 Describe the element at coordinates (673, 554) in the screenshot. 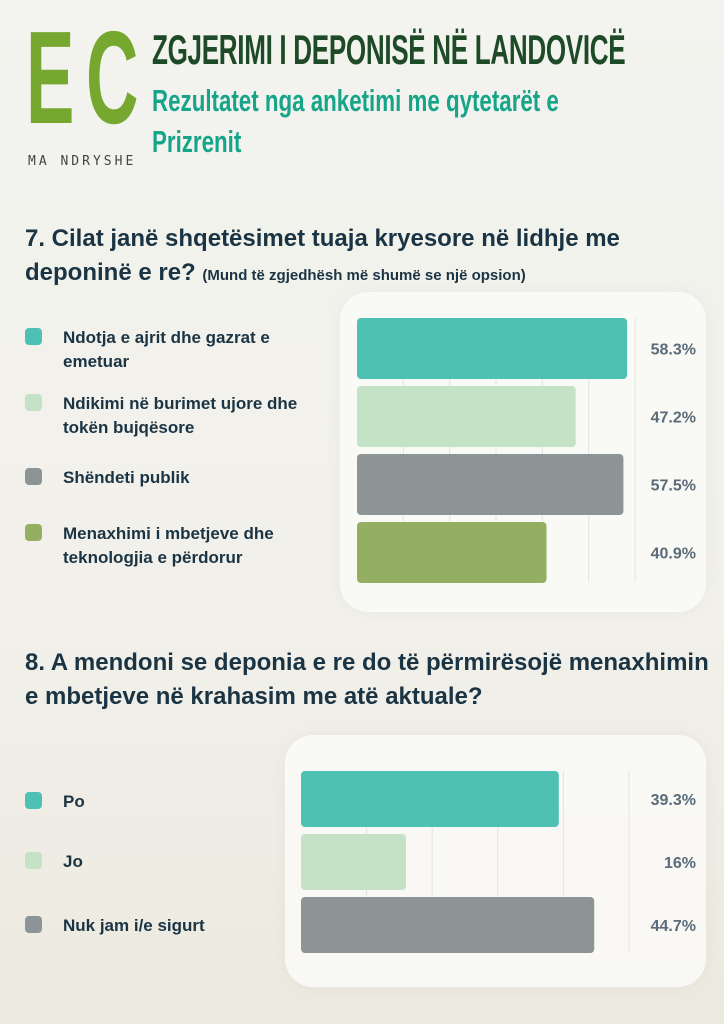

I see `data-label: 40.9%` at that location.